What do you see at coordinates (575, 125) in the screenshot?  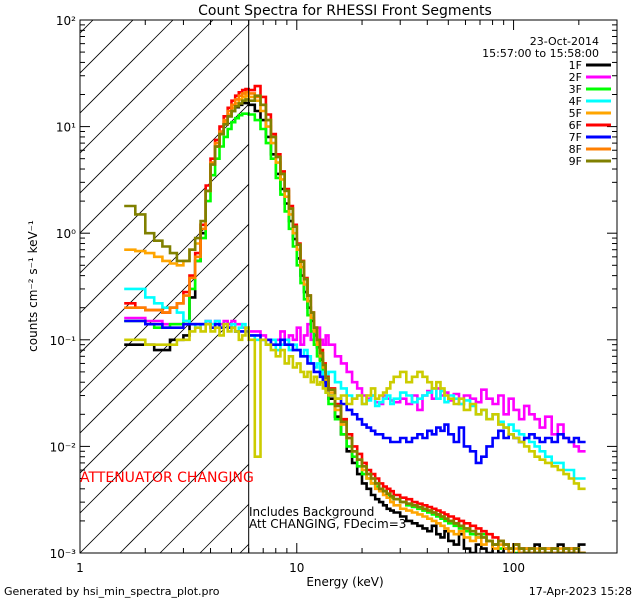 I see `legend-label-6F: 6F` at bounding box center [575, 125].